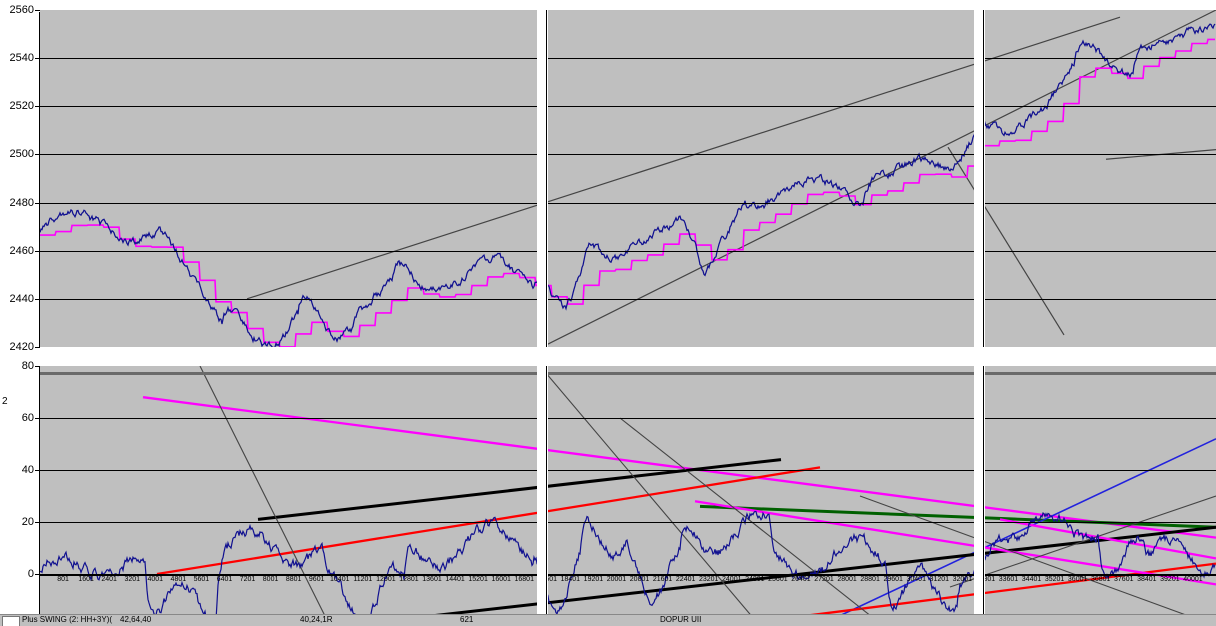  What do you see at coordinates (21, 202) in the screenshot?
I see `y-tick-label: 2480` at bounding box center [21, 202].